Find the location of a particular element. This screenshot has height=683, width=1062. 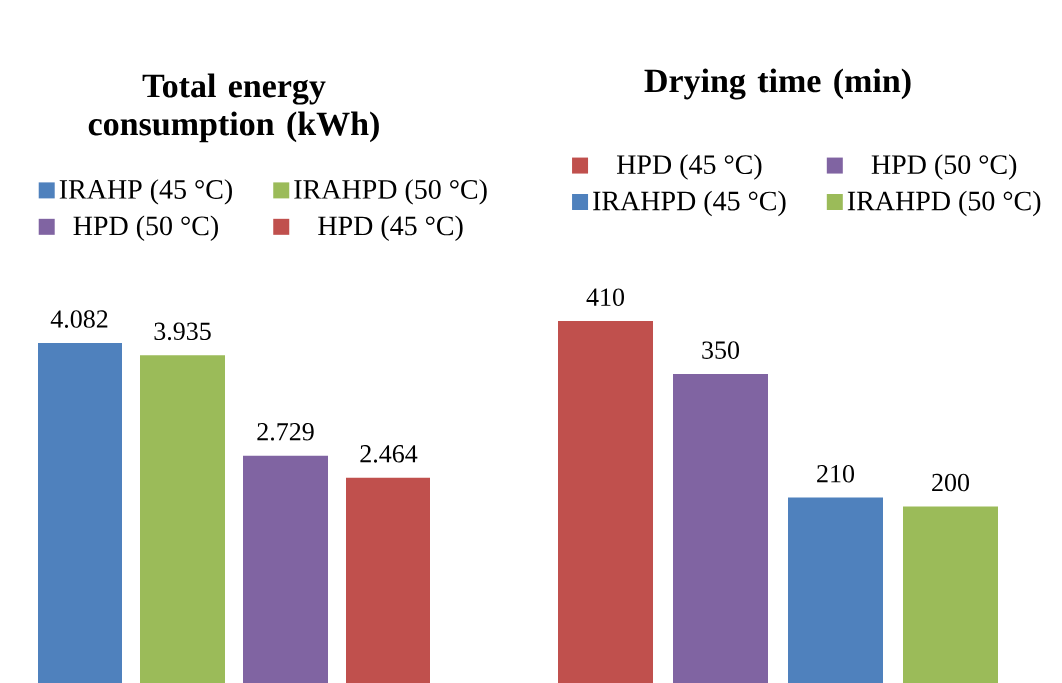

data-label: 350 is located at coordinates (721, 350).